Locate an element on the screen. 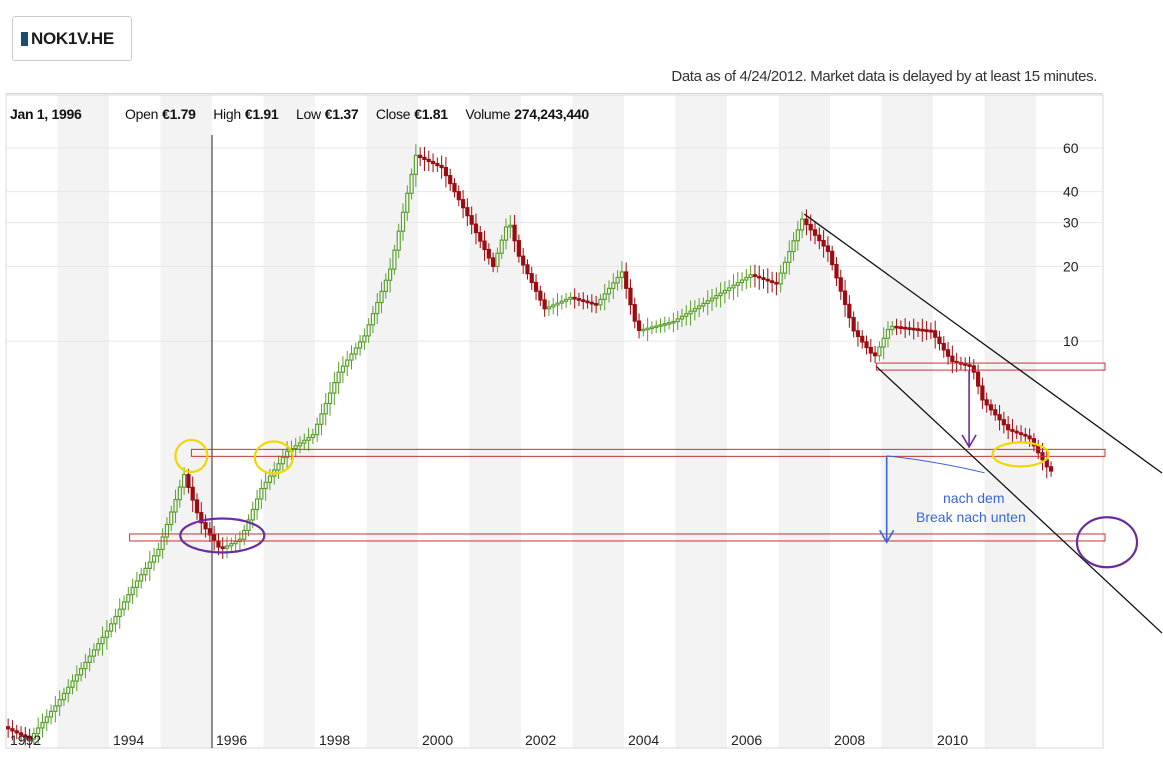 This screenshot has width=1163, height=772. yellow-circle-1995 is located at coordinates (191, 456).